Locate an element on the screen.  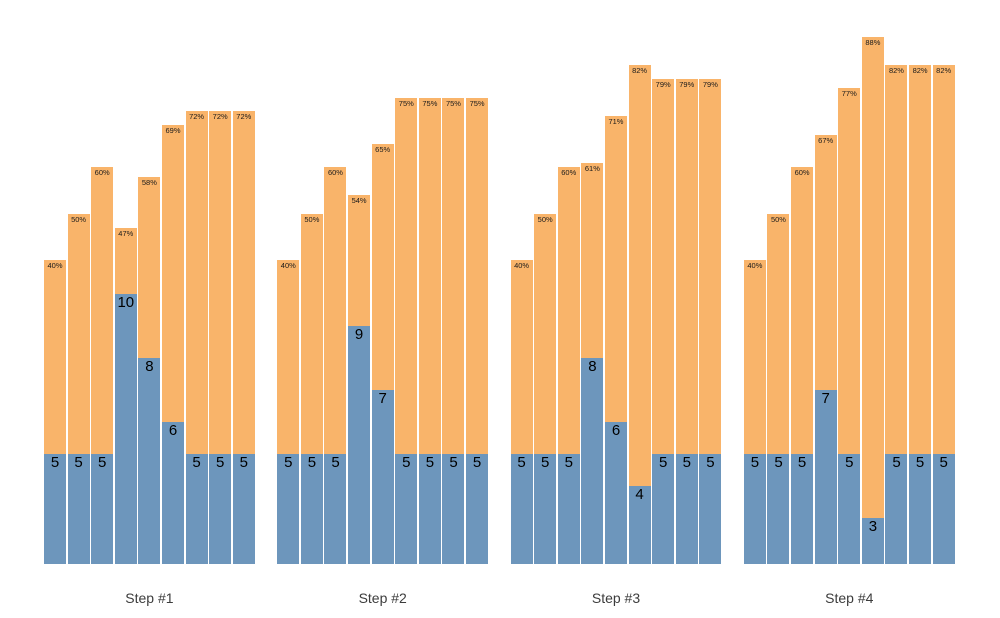
step-label: Step #3 is located at coordinates (616, 598).